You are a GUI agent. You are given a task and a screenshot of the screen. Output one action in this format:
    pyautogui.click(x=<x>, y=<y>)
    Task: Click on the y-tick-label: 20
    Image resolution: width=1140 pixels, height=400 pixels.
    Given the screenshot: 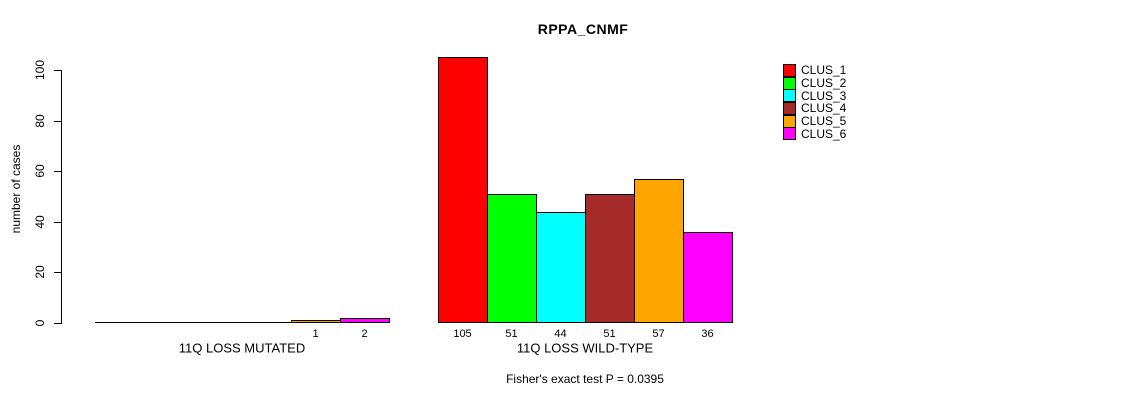 What is the action you would take?
    pyautogui.click(x=40, y=272)
    